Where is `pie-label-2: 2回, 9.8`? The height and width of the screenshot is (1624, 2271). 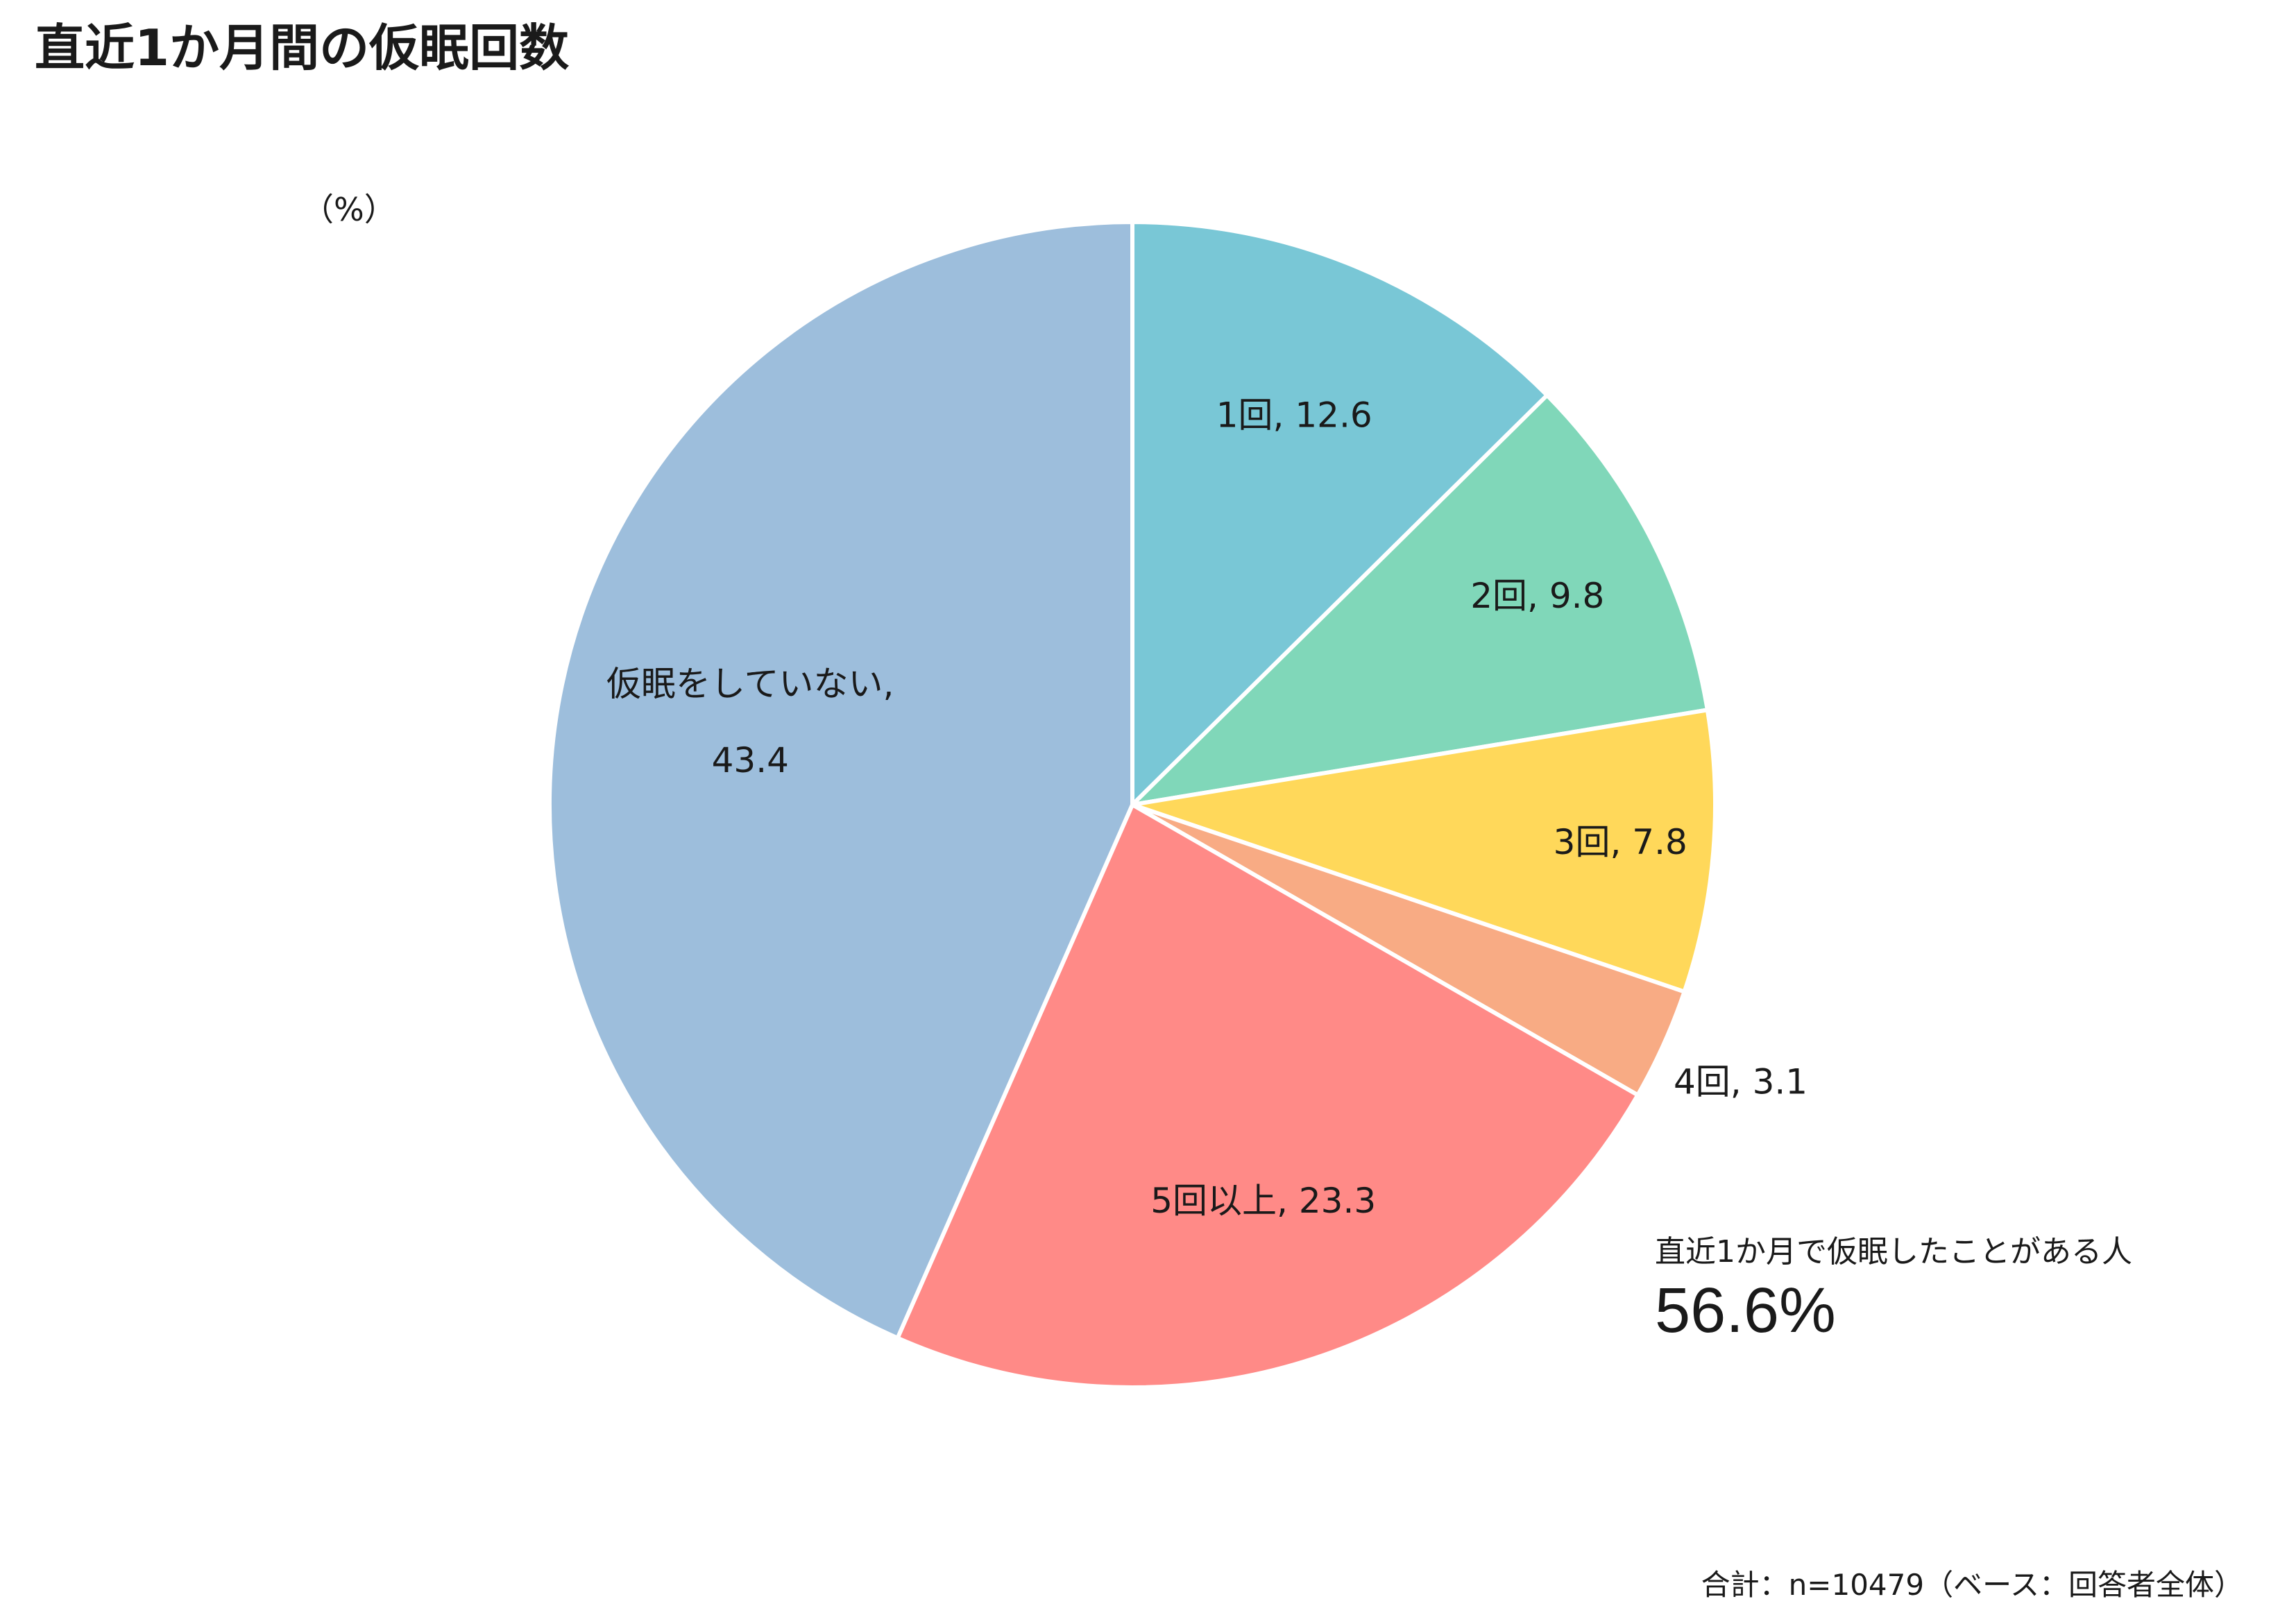
pie-label-2: 2回, 9.8 is located at coordinates (1537, 596).